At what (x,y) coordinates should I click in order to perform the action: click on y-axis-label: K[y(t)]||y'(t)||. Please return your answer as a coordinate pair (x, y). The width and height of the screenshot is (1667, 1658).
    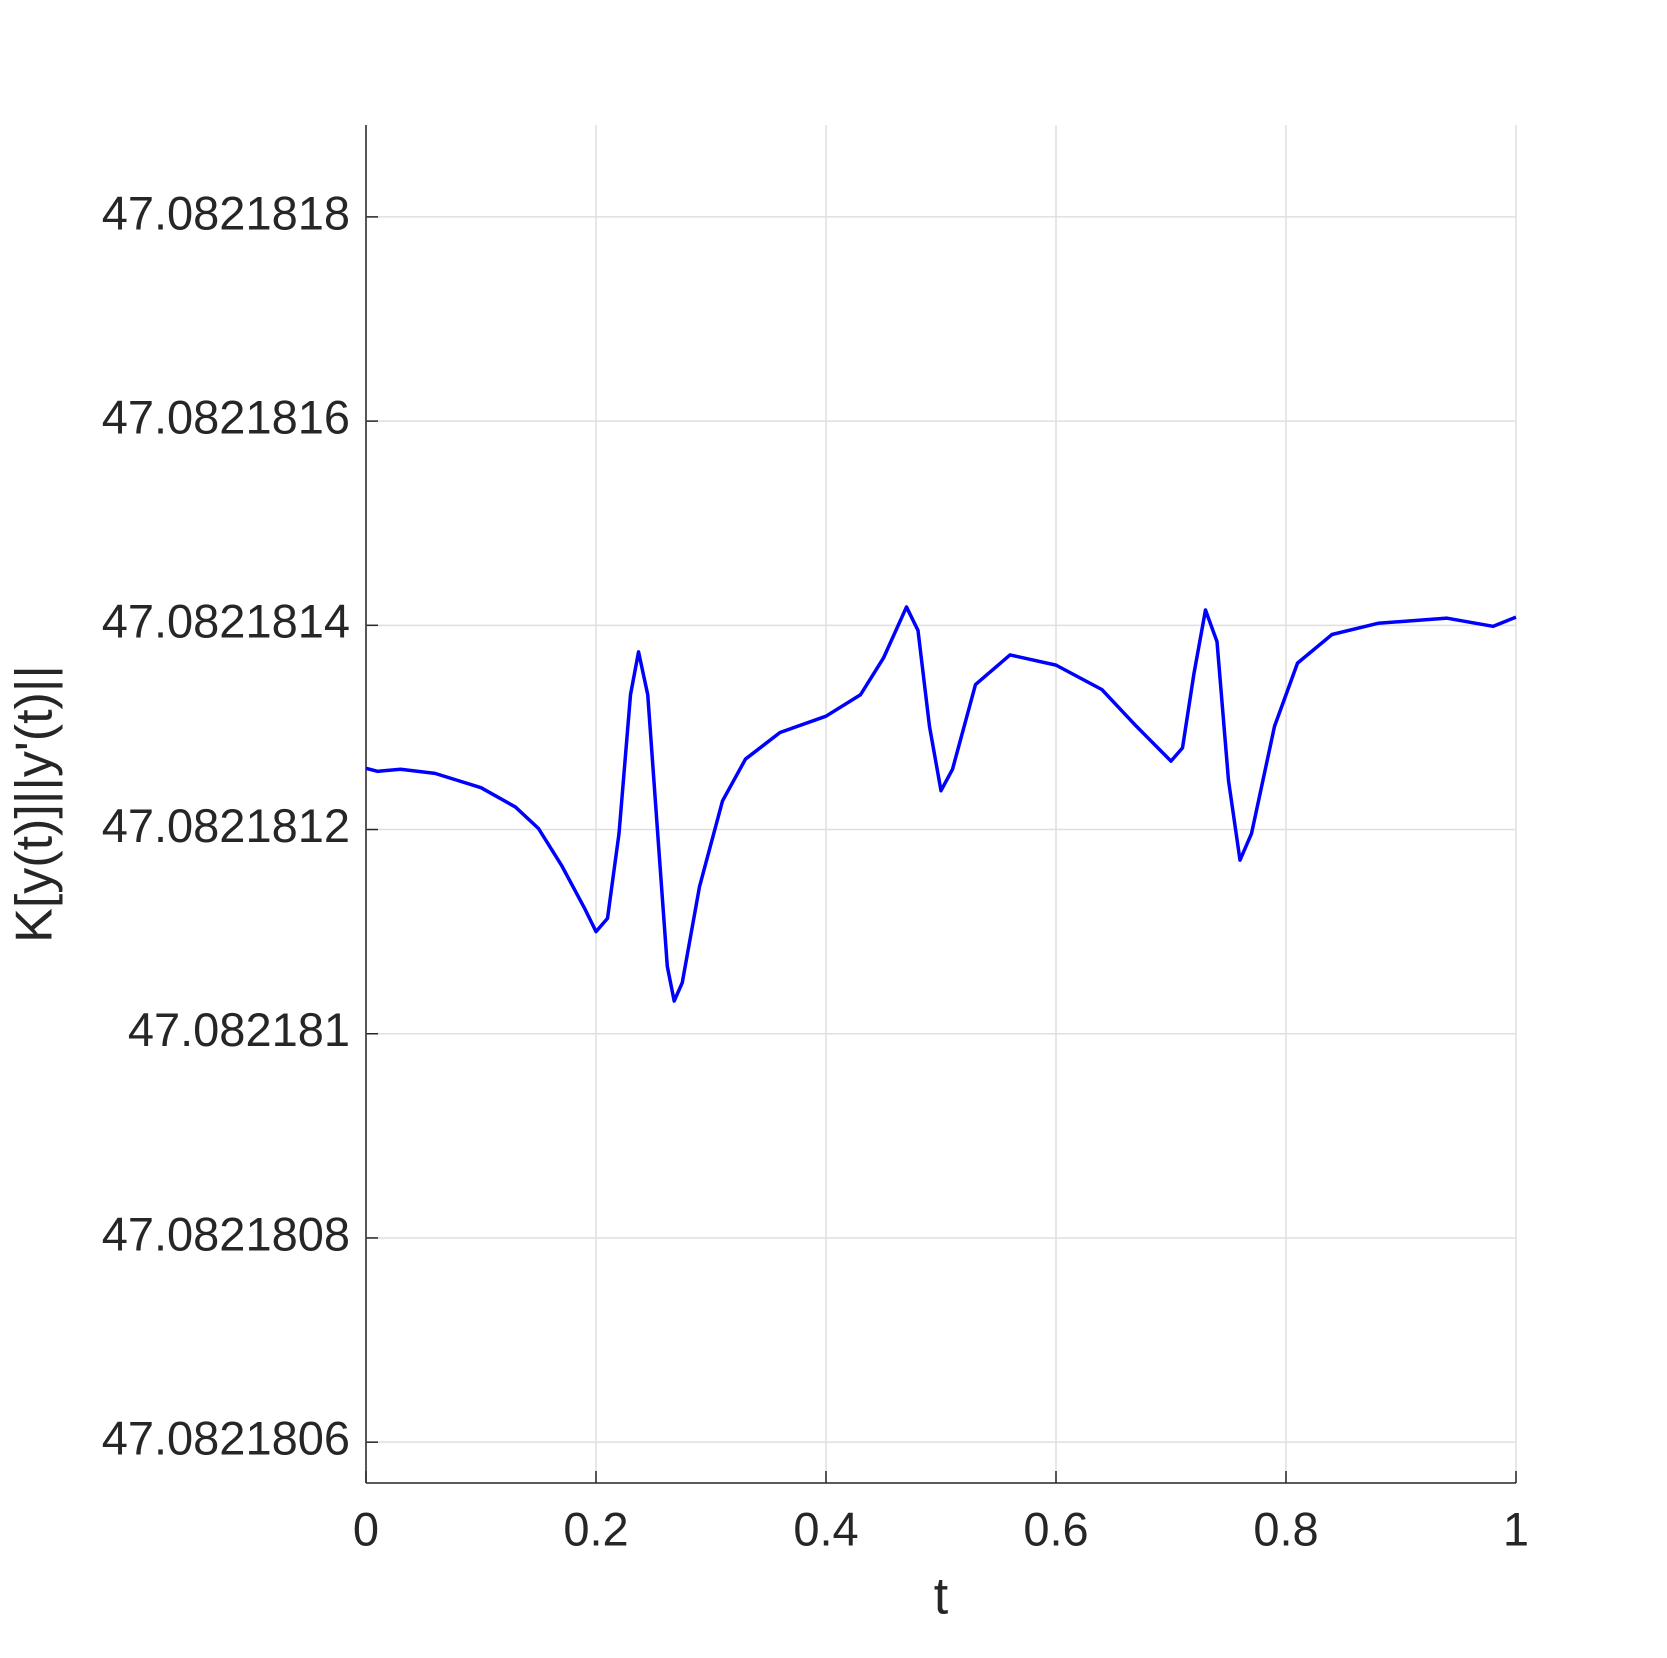
    Looking at the image, I should click on (35, 804).